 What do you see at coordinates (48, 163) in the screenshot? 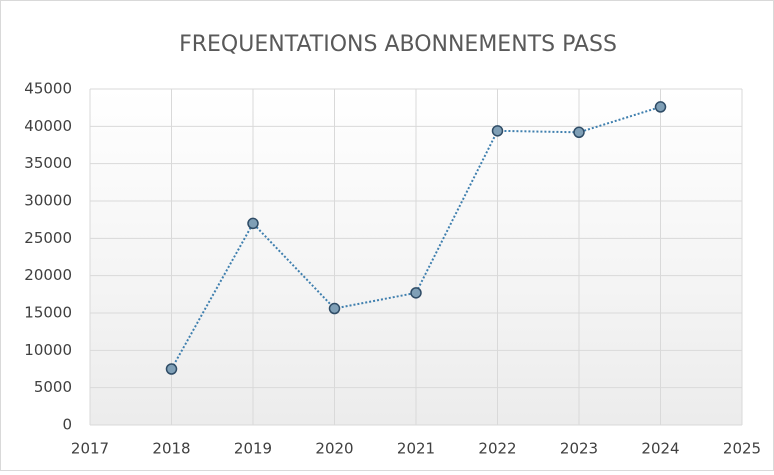
I see `y-tick-label: 35000` at bounding box center [48, 163].